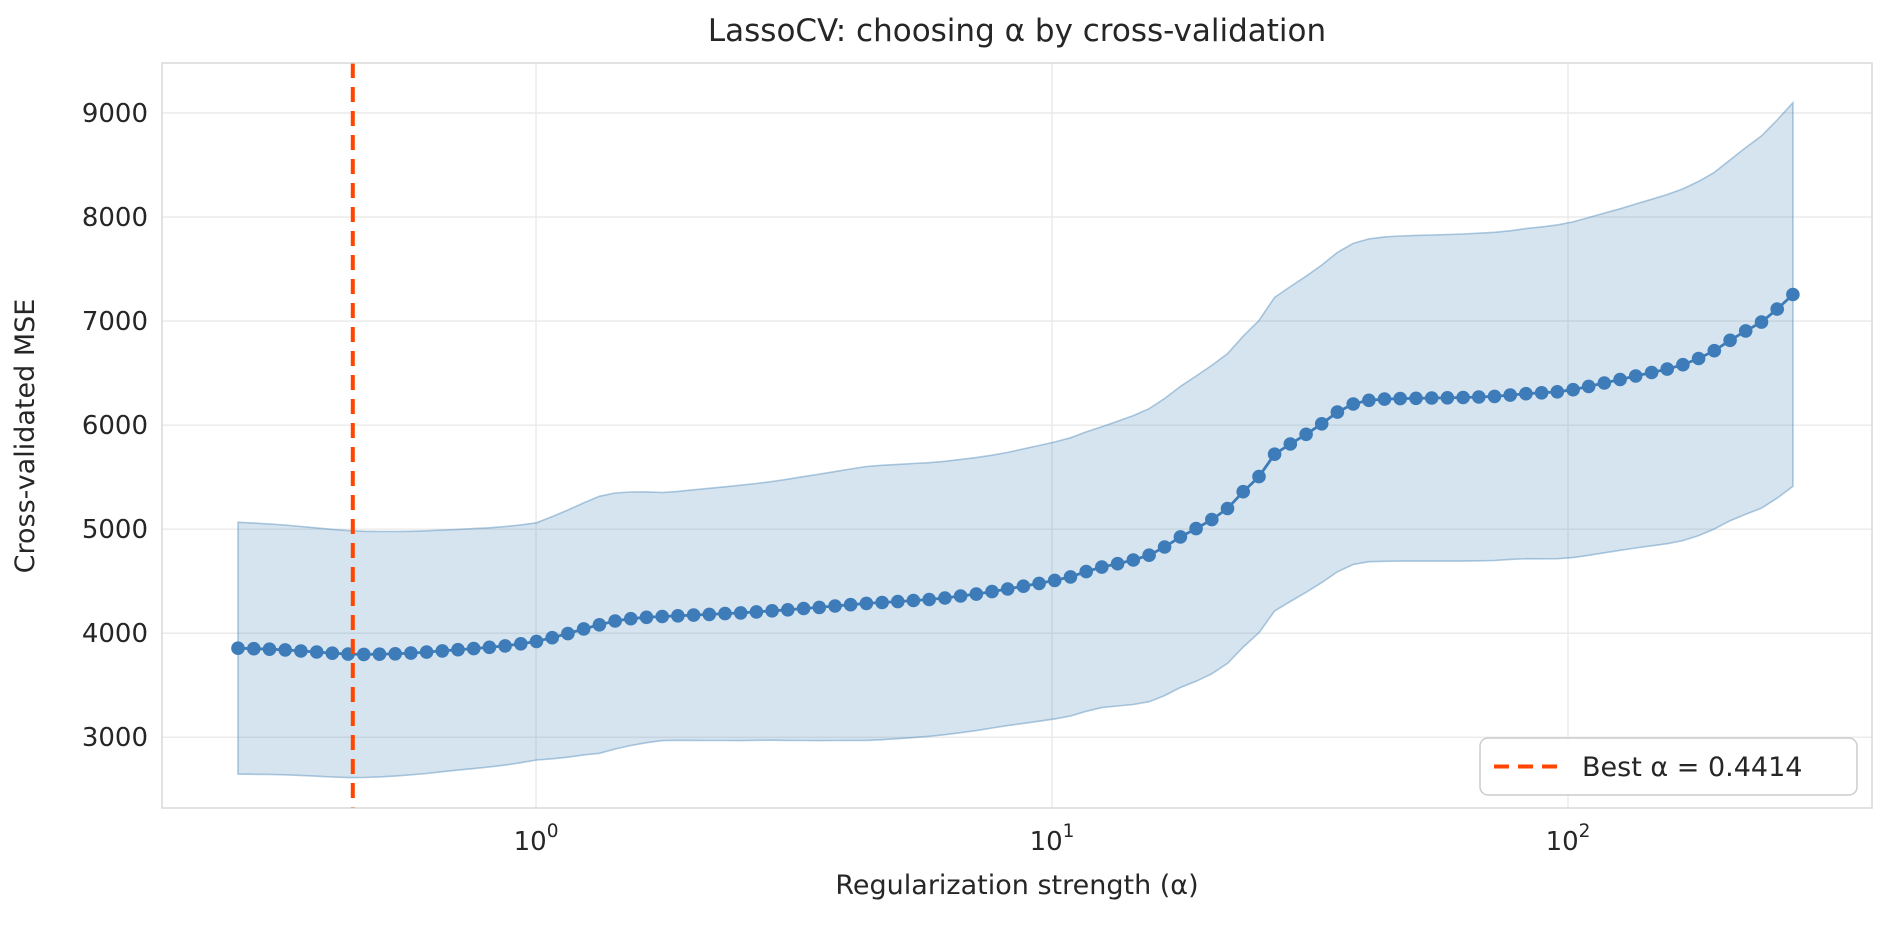 This screenshot has width=1890, height=927. Describe the element at coordinates (1016, 885) in the screenshot. I see `x-axis-label: Regularization strength (α)` at that location.